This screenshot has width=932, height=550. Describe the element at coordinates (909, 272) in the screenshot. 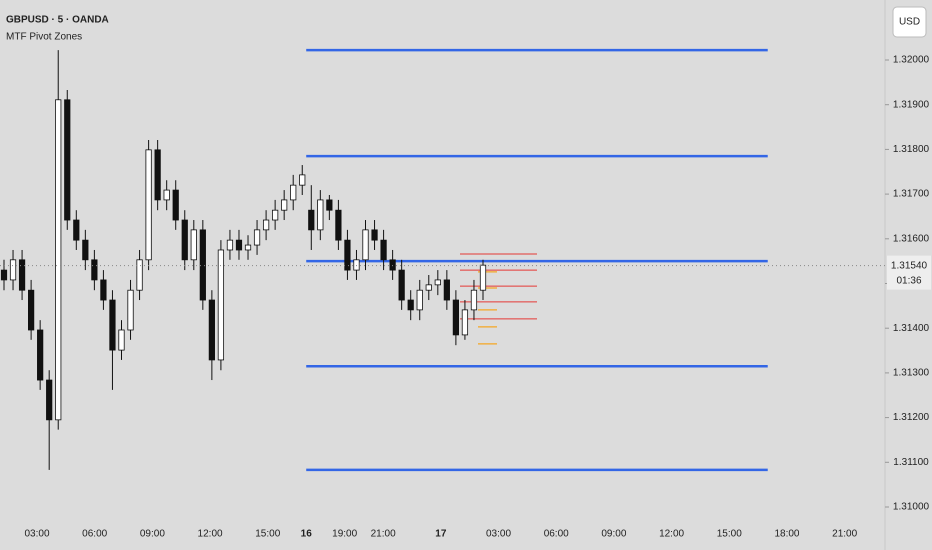

I see `current-price-box` at that location.